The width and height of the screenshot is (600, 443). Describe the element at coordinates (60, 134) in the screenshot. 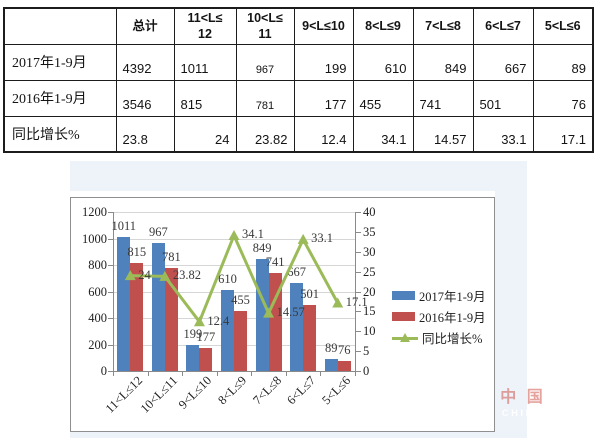

I see `row-header: 同比增长%` at that location.